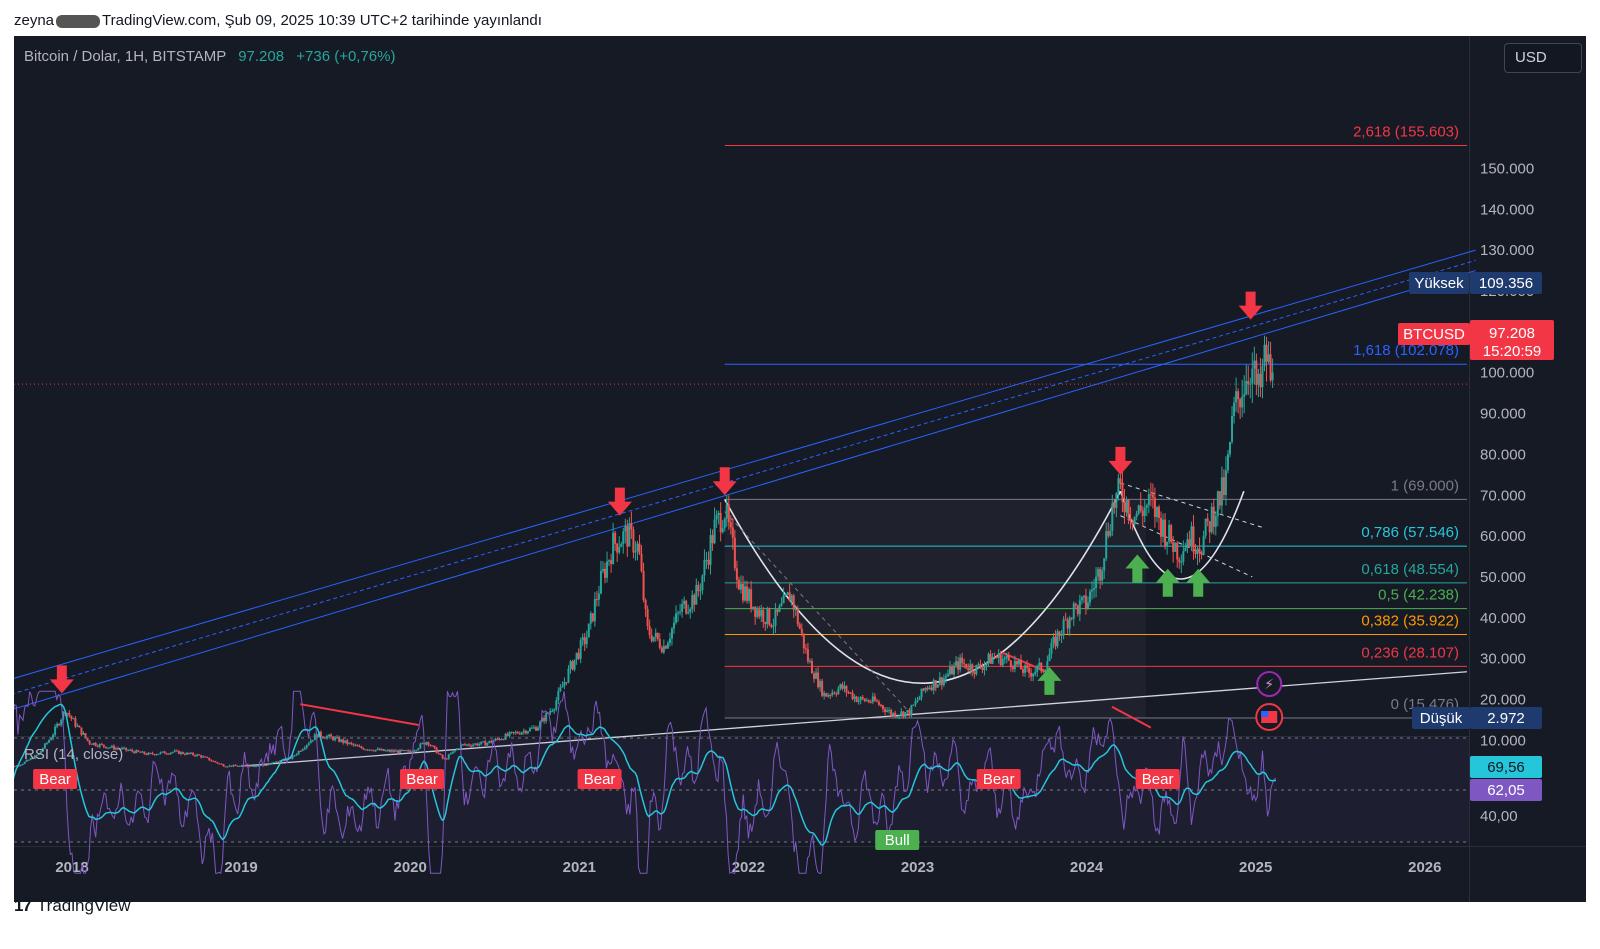 Image resolution: width=1600 pixels, height=949 pixels. Describe the element at coordinates (579, 867) in the screenshot. I see `time-tick-label: 2021` at that location.